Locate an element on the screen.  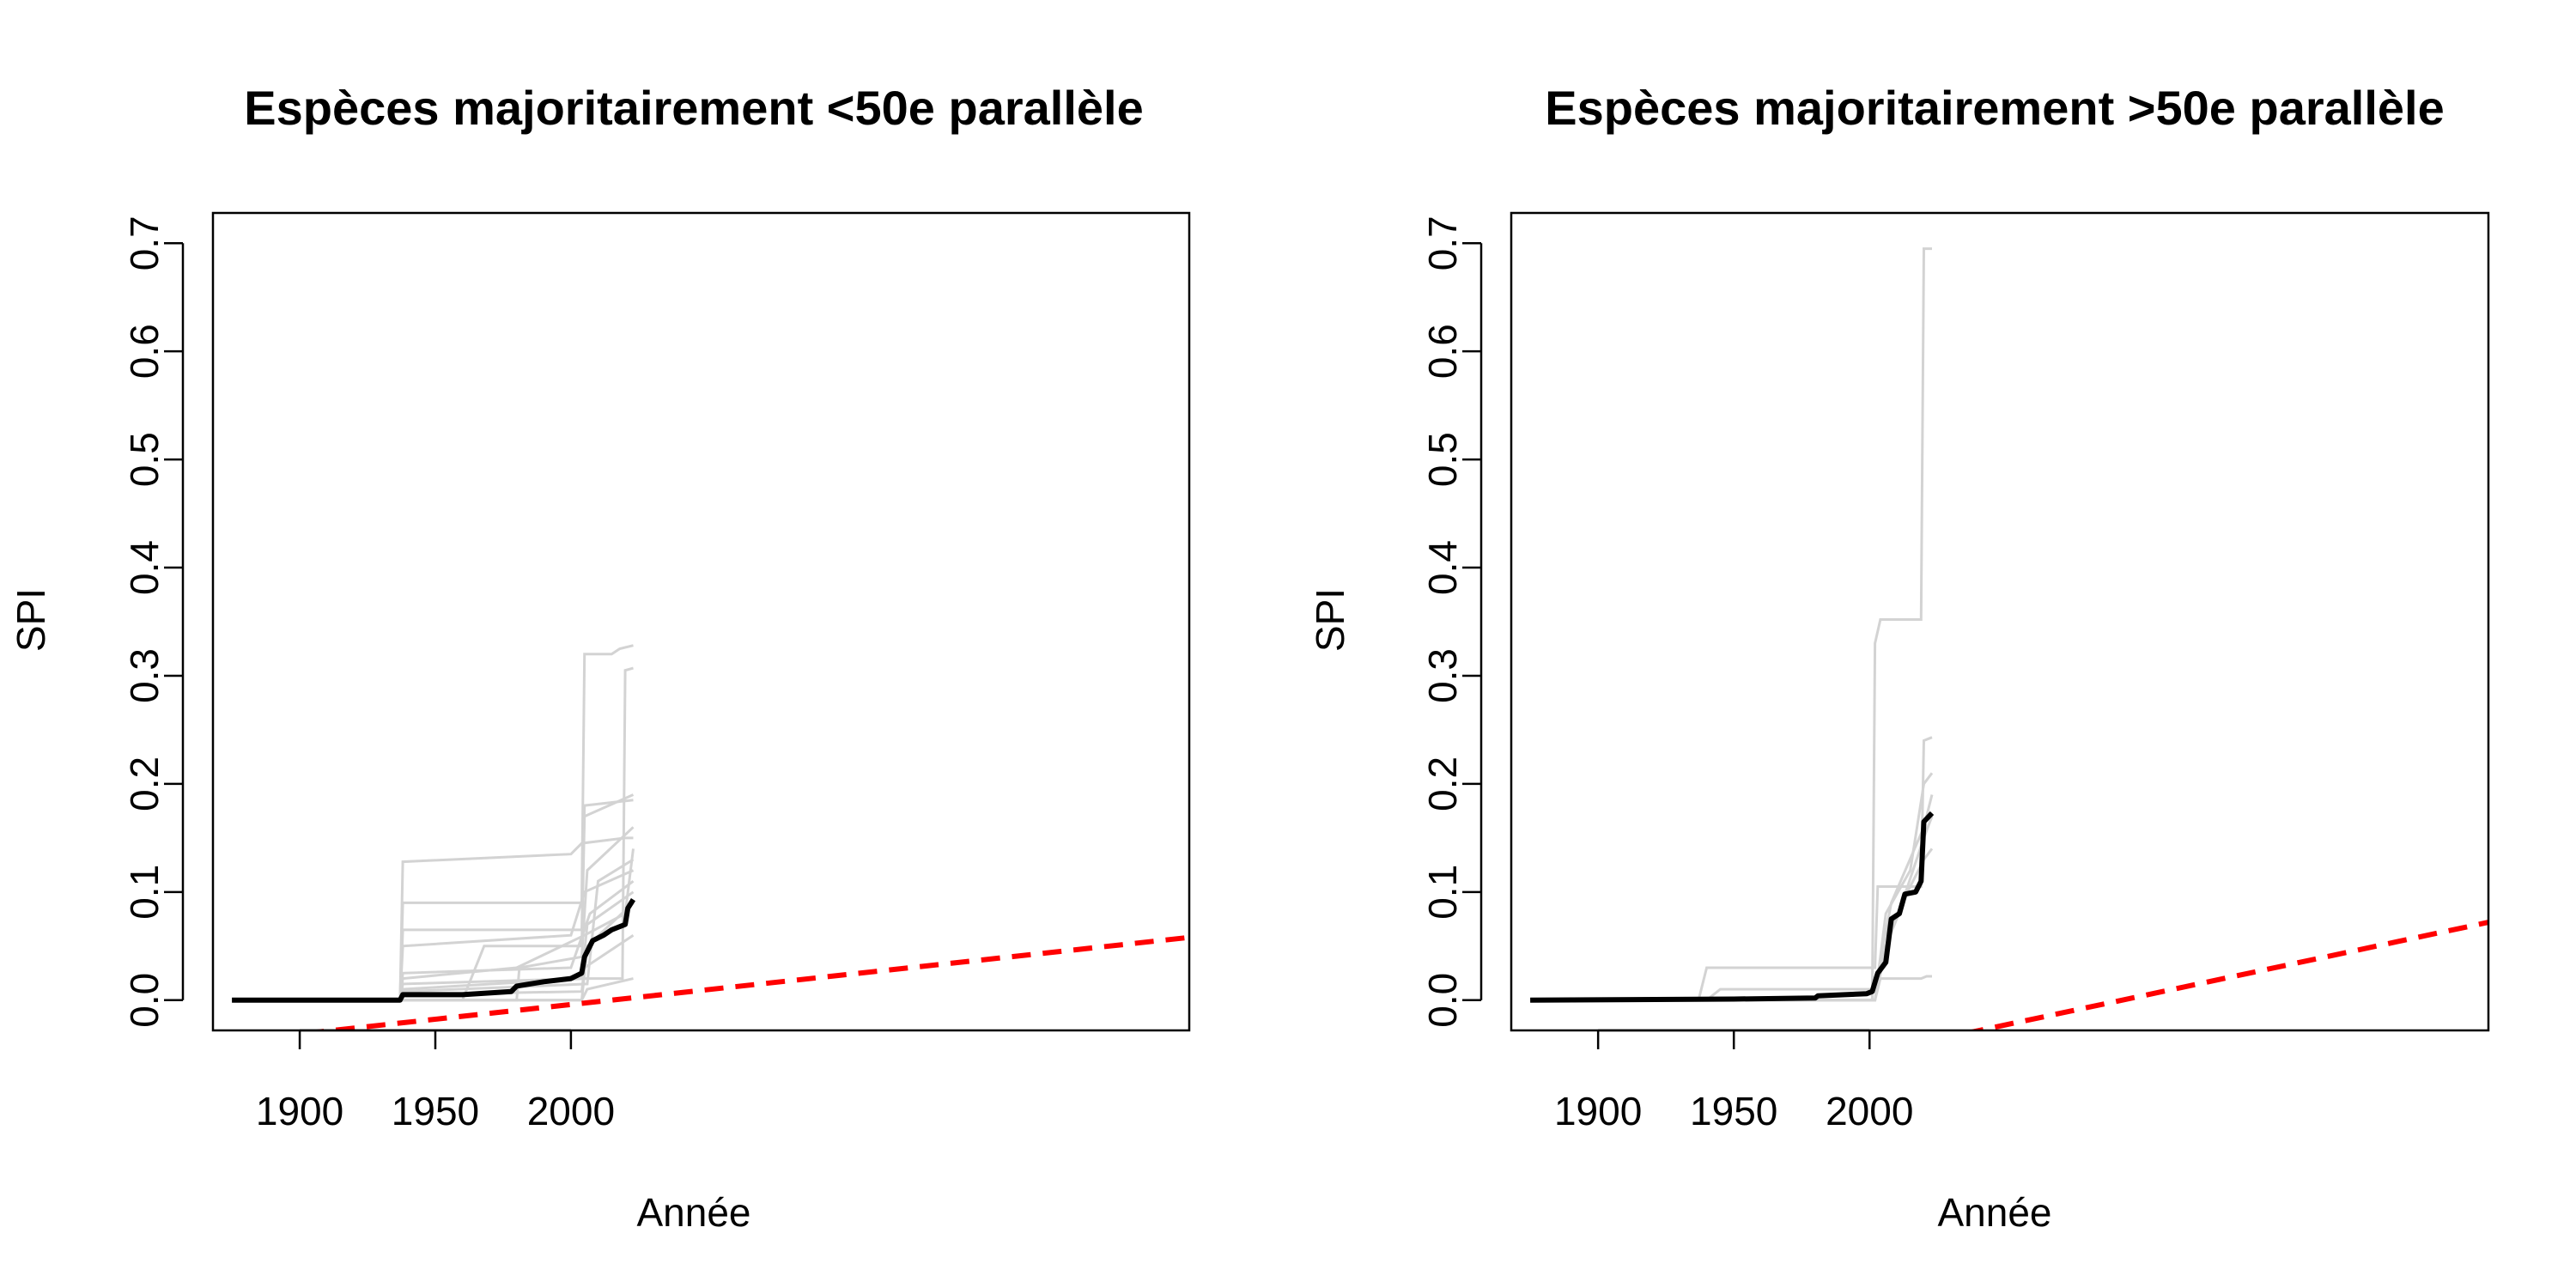
chart-title: Espèces majoritairement <50e parallèle is located at coordinates (693, 108).